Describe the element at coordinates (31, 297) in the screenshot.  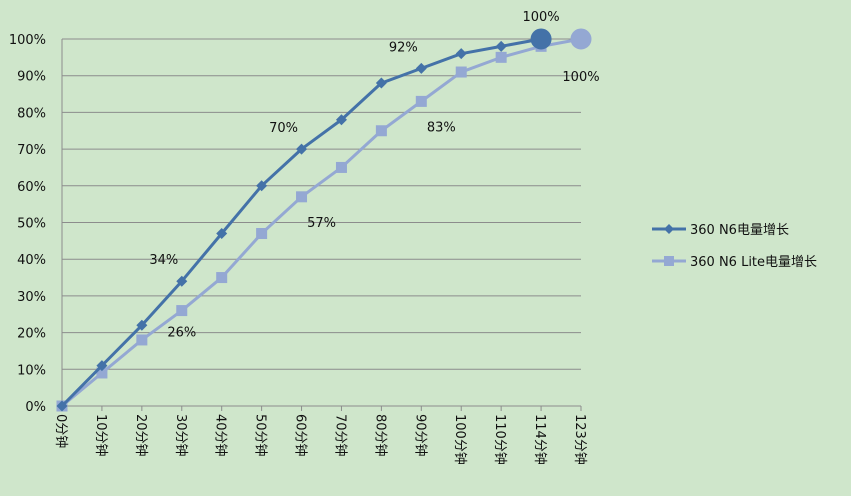
I see `y-tick-label: 30%` at that location.